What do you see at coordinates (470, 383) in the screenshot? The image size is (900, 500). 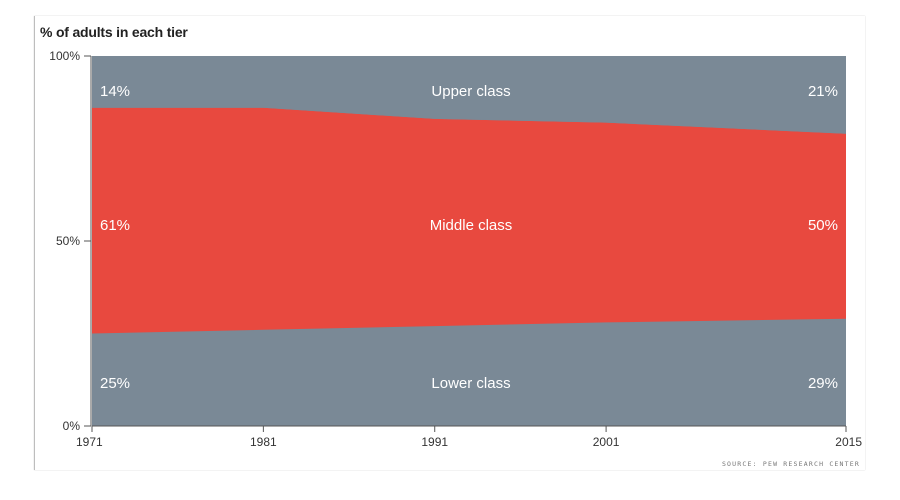 I see `series-label-lower-class: Lower class` at bounding box center [470, 383].